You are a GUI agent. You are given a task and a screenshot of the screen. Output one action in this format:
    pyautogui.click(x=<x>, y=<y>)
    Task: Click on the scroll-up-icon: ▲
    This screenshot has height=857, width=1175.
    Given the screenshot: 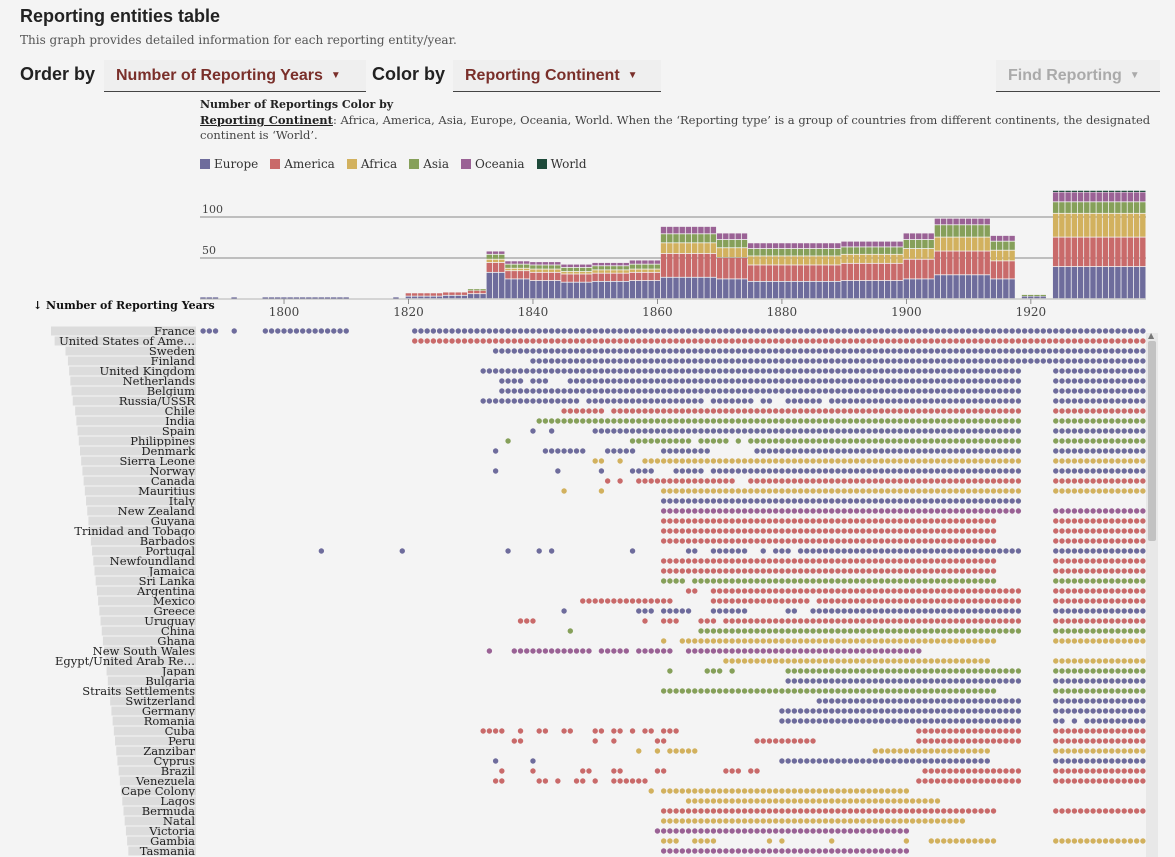 What is the action you would take?
    pyautogui.click(x=1151, y=335)
    